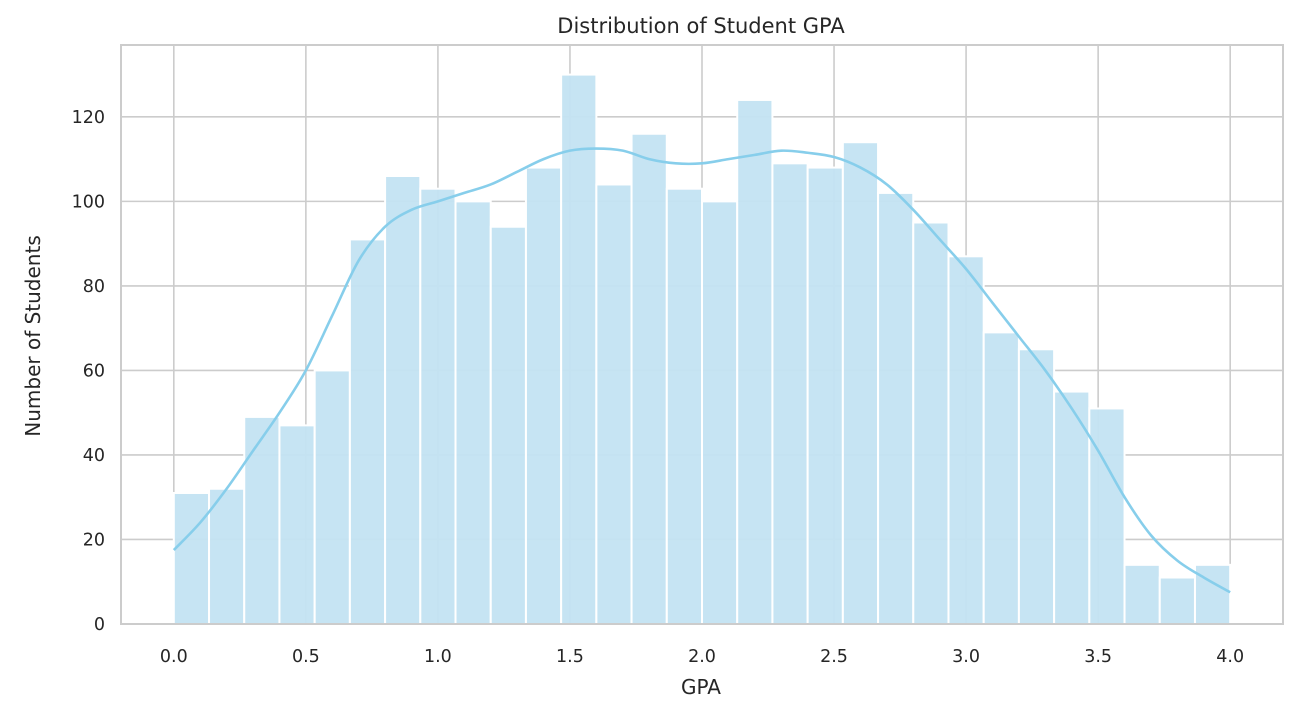  I want to click on x-tick-label: 2.5, so click(834, 657).